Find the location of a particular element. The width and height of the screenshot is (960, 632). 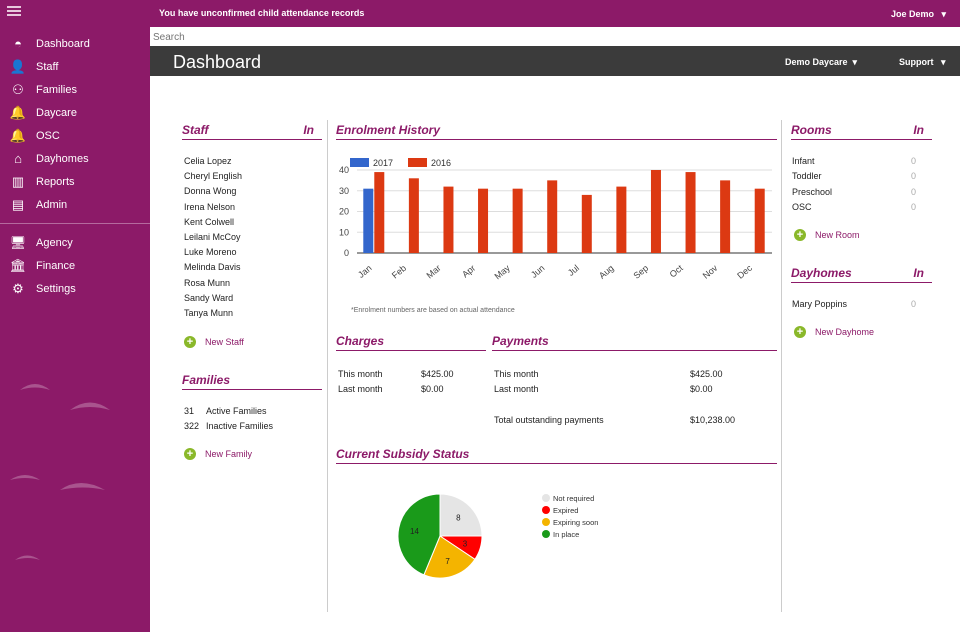

new-room-button: + New Room is located at coordinates (827, 235).